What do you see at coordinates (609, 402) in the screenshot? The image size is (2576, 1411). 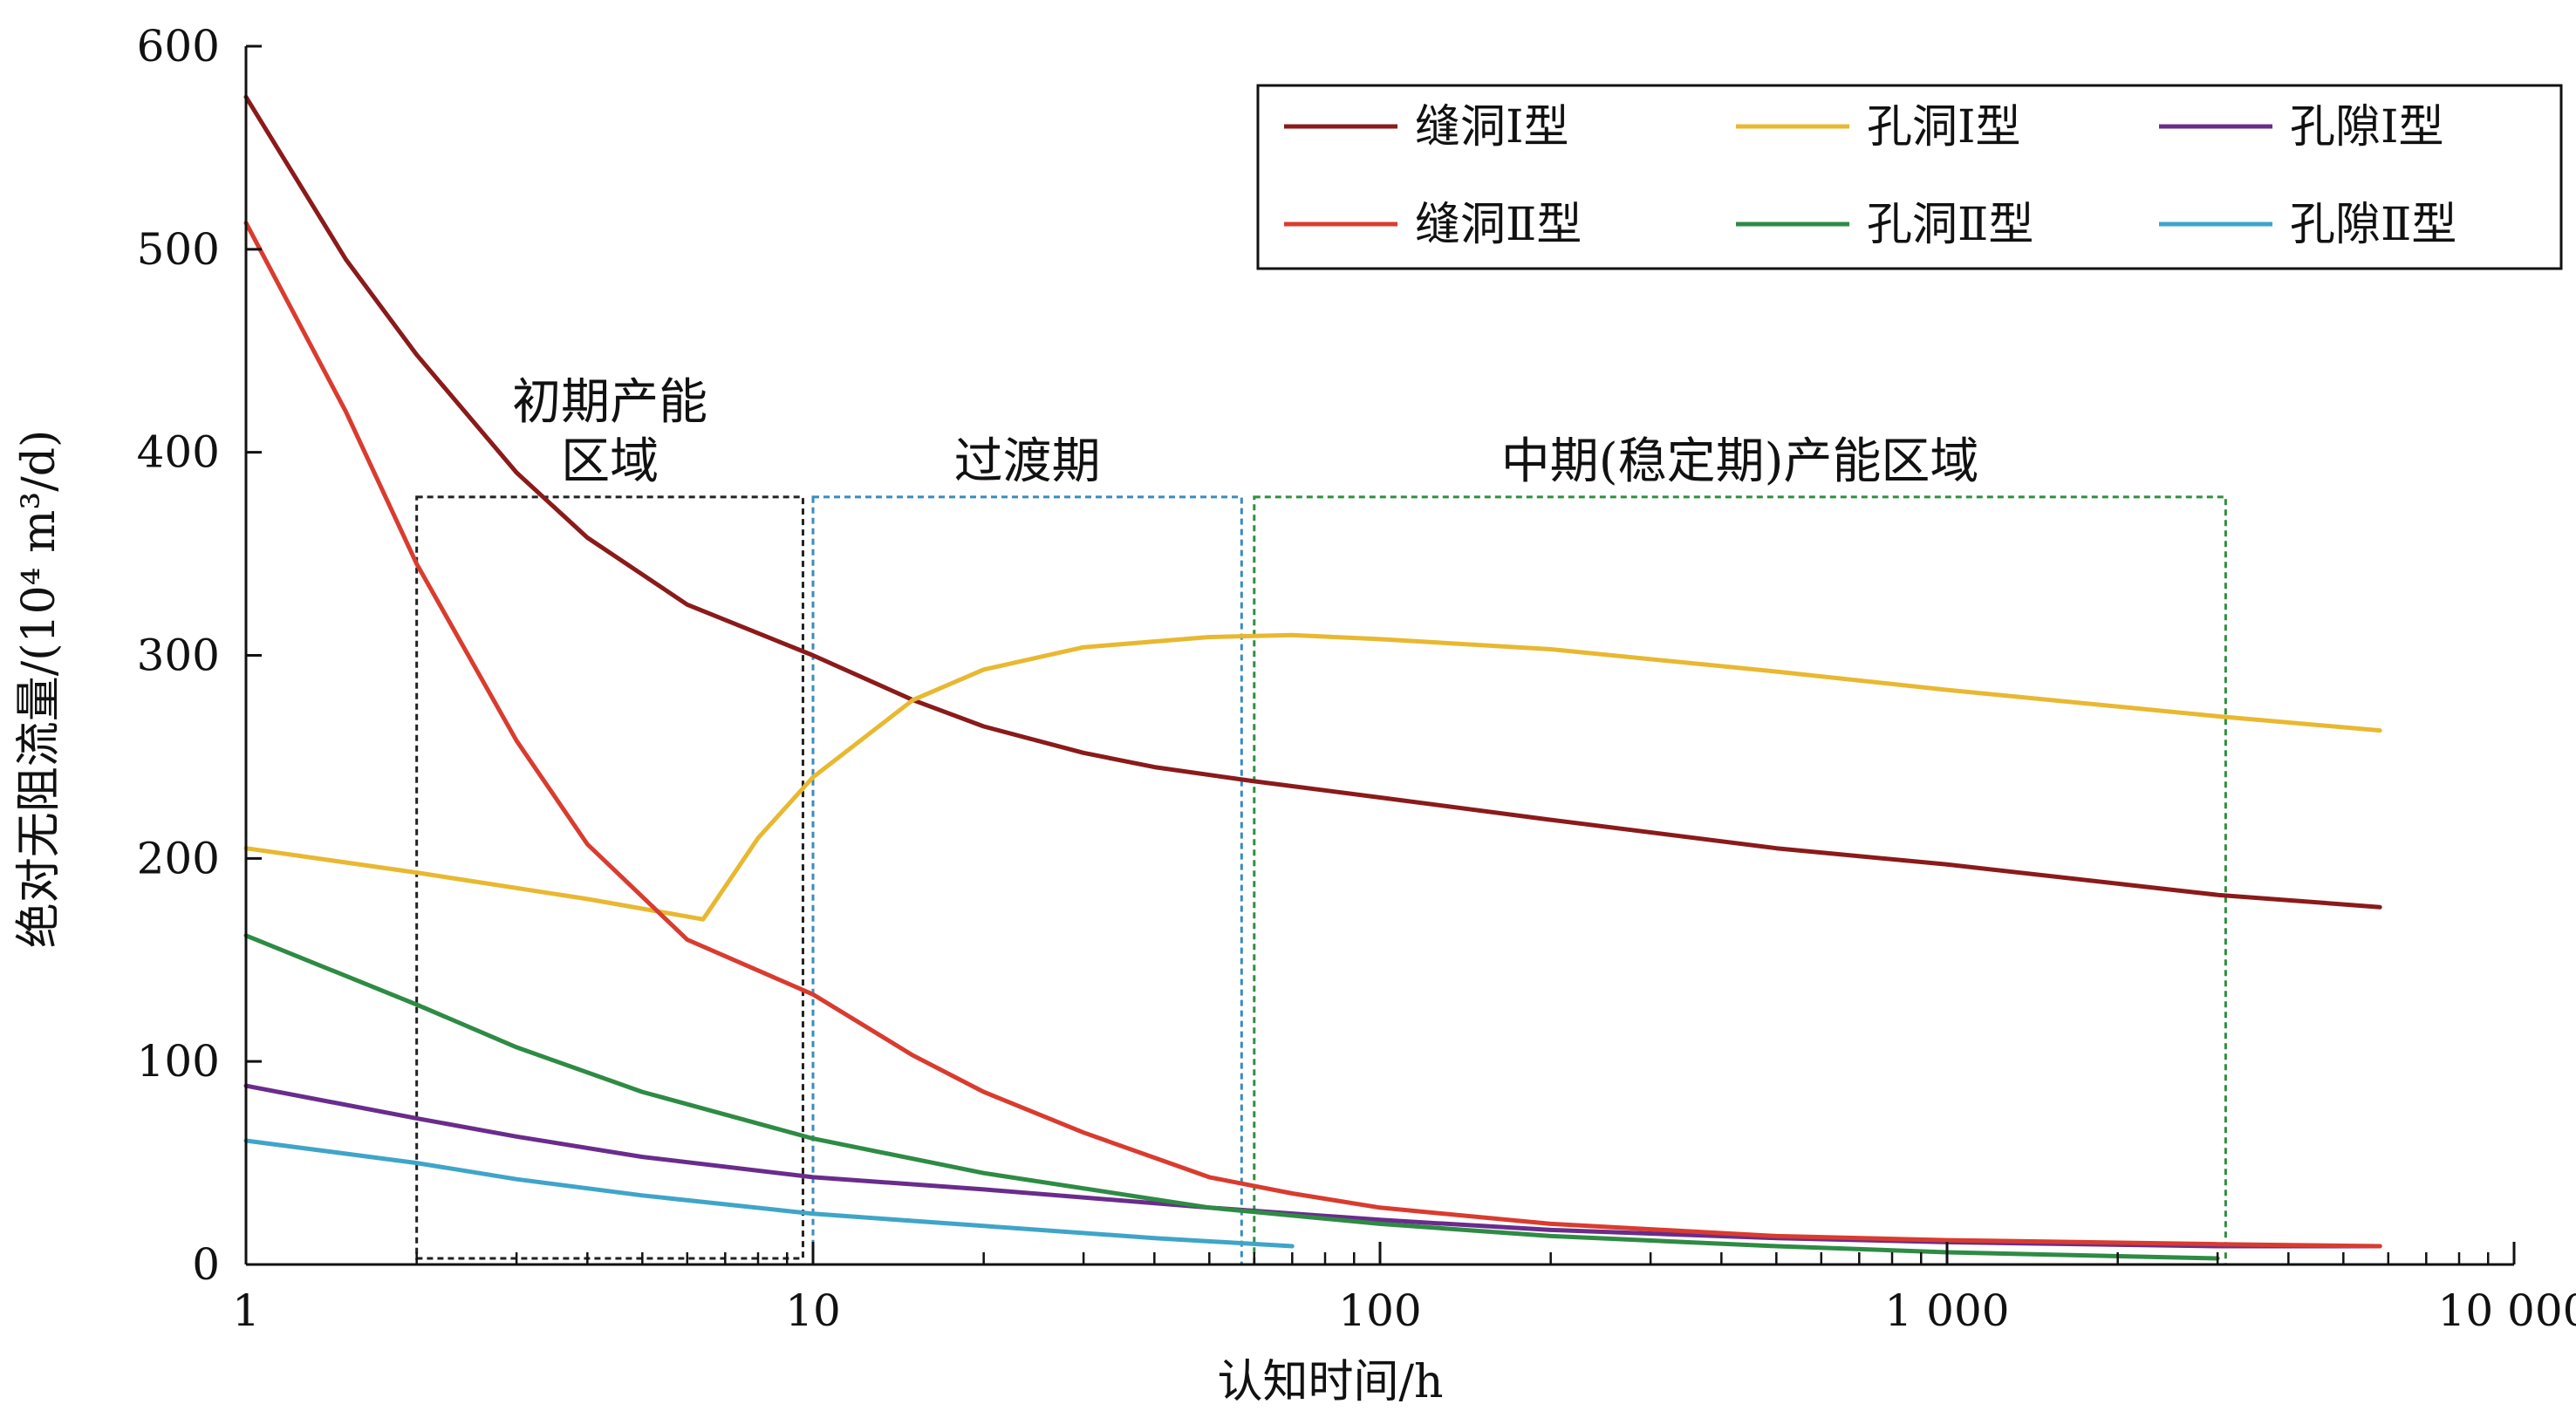 I see `region-label-1-line-1: 初期产能` at bounding box center [609, 402].